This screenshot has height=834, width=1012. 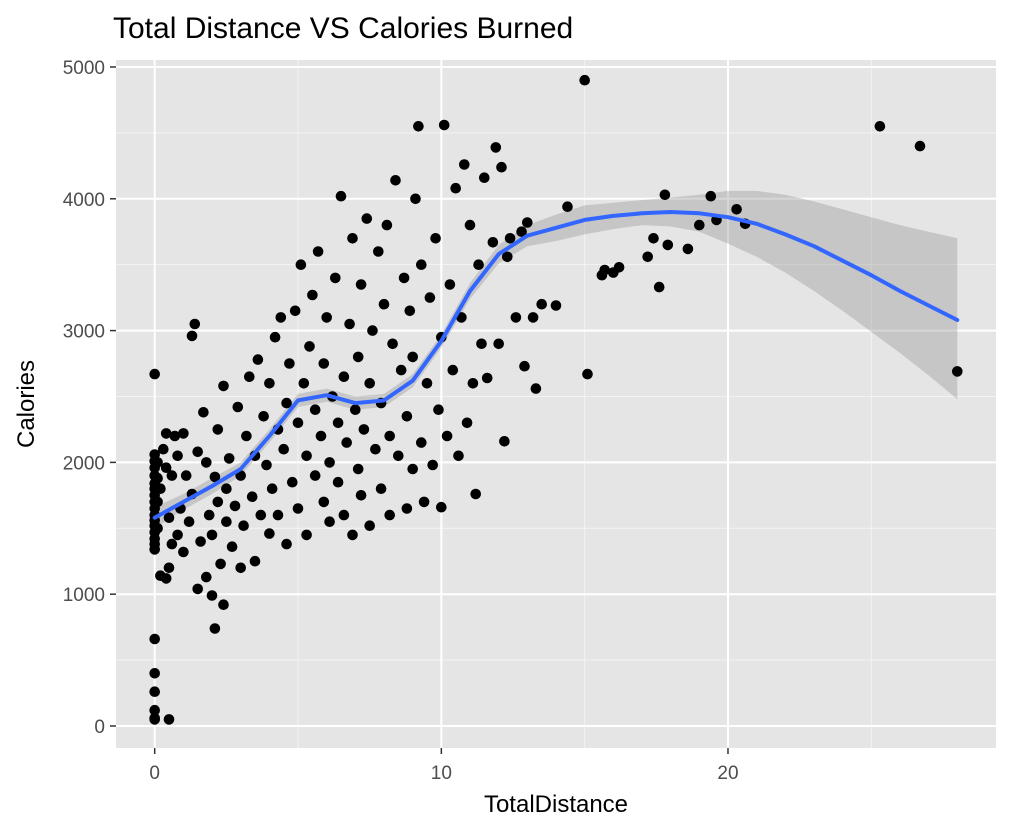 I want to click on x-axis: 0 10 20, so click(x=444, y=766).